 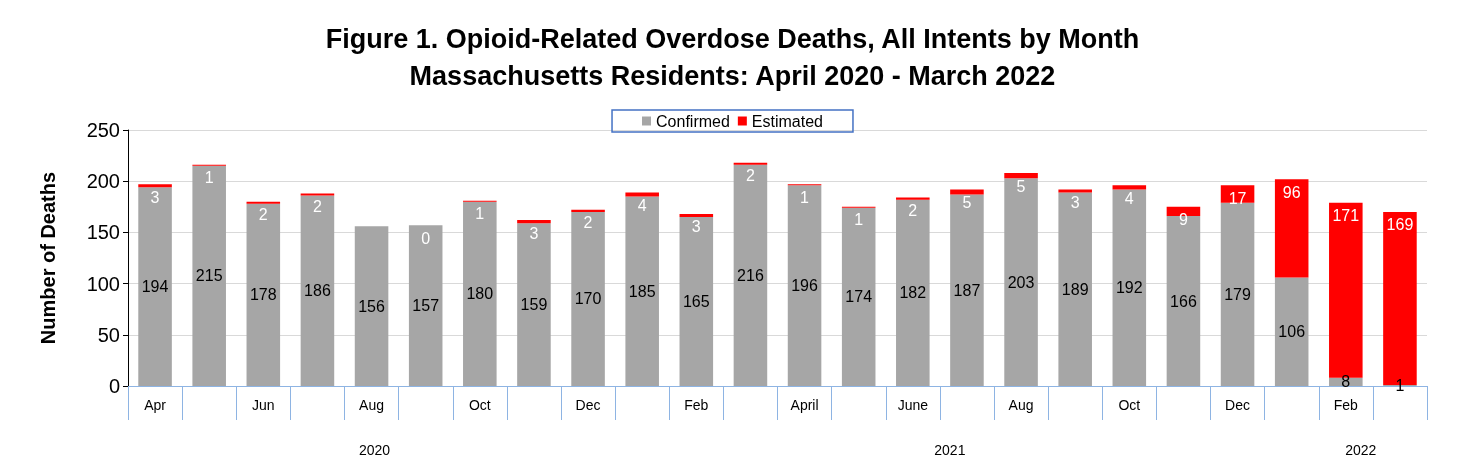 I want to click on data-label: 156, so click(x=372, y=306).